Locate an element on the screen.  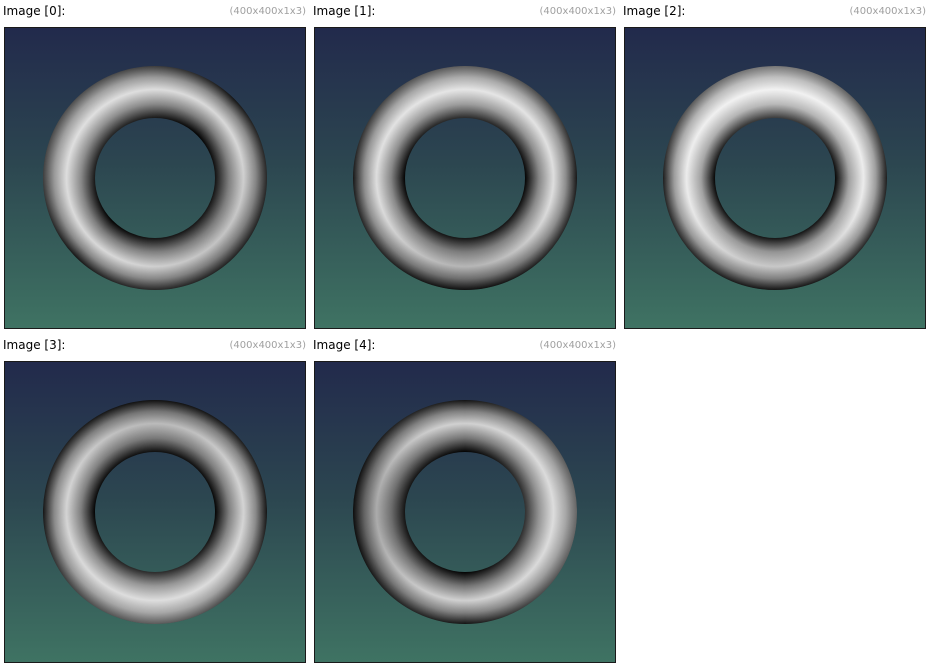
image-header: Image [4]: (400x400x1x3) is located at coordinates (463, 345).